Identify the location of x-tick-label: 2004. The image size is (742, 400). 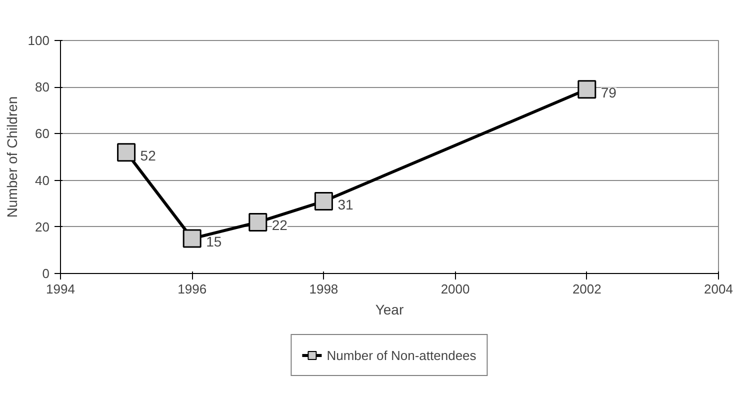
(718, 289).